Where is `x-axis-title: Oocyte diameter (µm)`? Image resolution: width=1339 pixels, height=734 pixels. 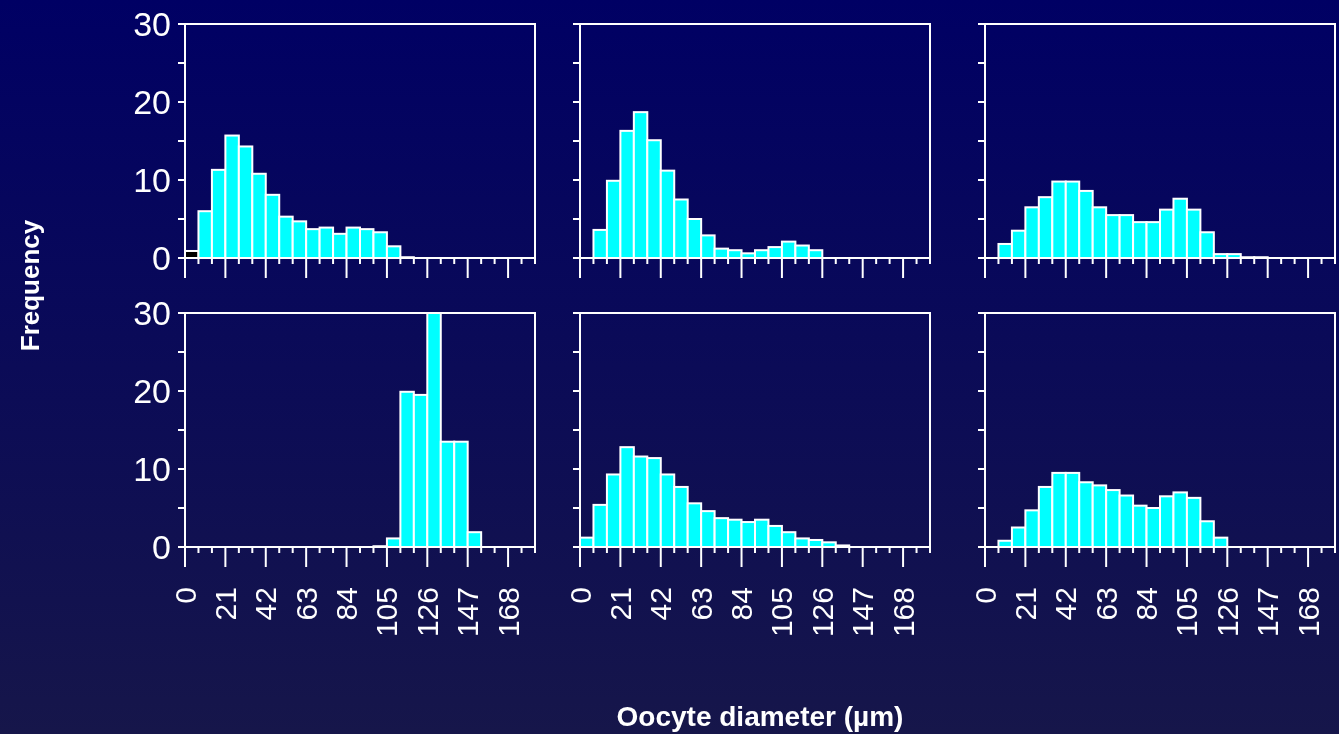 x-axis-title: Oocyte diameter (µm) is located at coordinates (760, 716).